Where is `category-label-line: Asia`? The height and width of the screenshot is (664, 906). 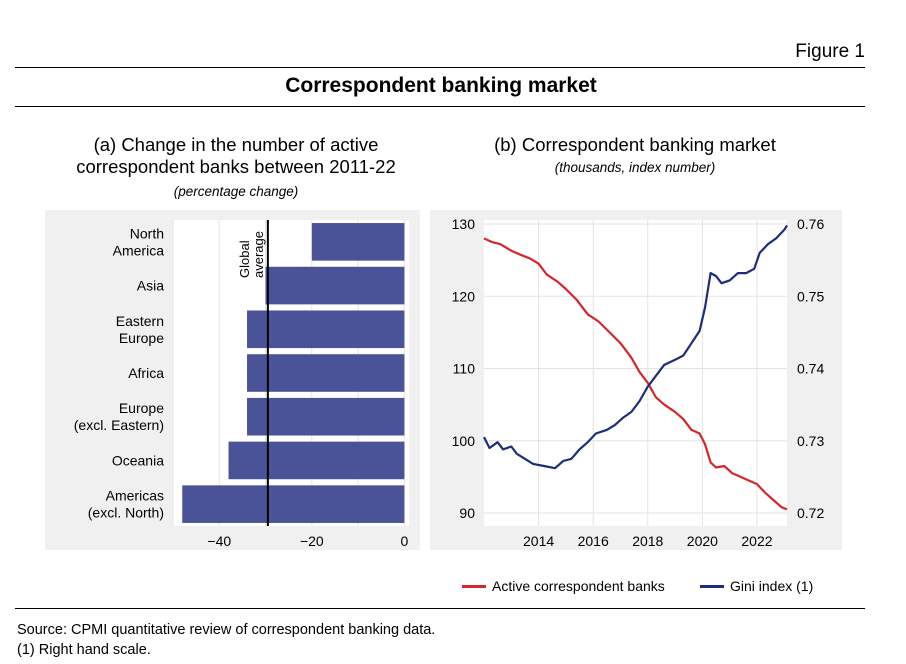
category-label-line: Asia is located at coordinates (150, 286).